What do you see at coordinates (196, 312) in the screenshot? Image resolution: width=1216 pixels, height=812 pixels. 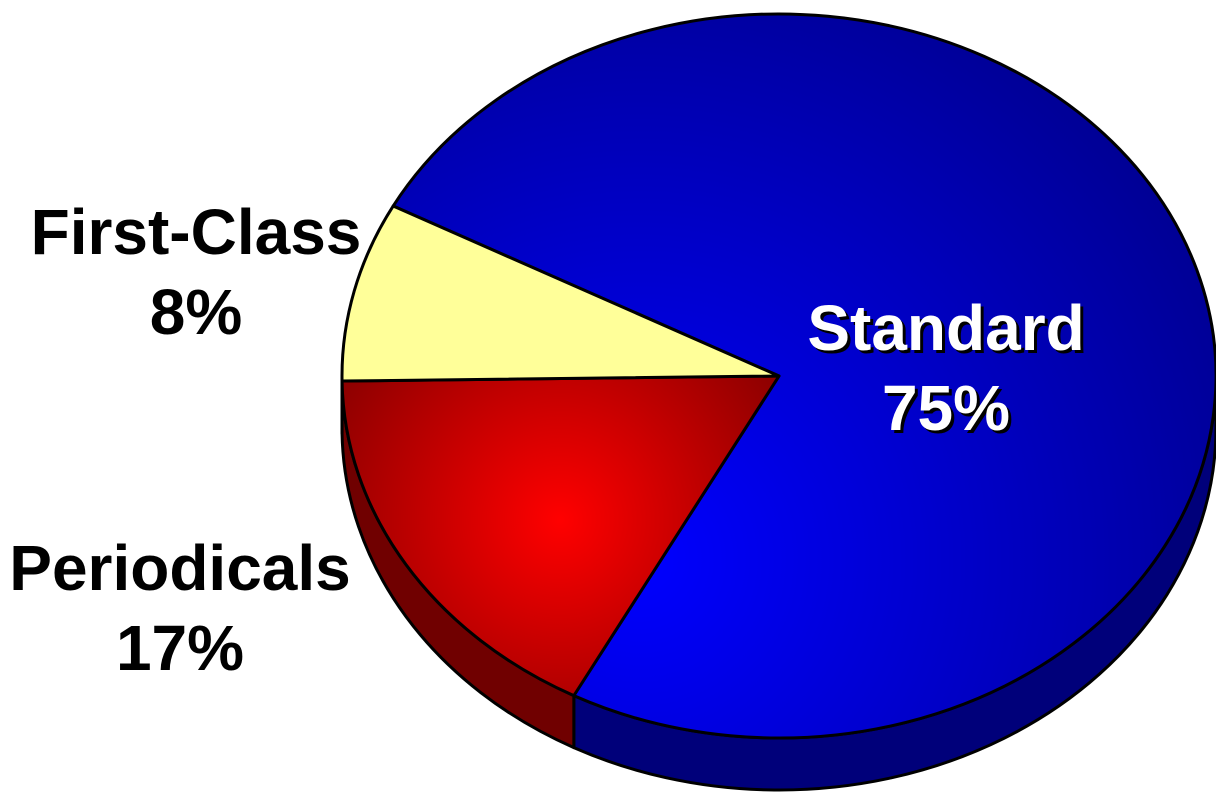 I see `slice-percent-label: 8%` at bounding box center [196, 312].